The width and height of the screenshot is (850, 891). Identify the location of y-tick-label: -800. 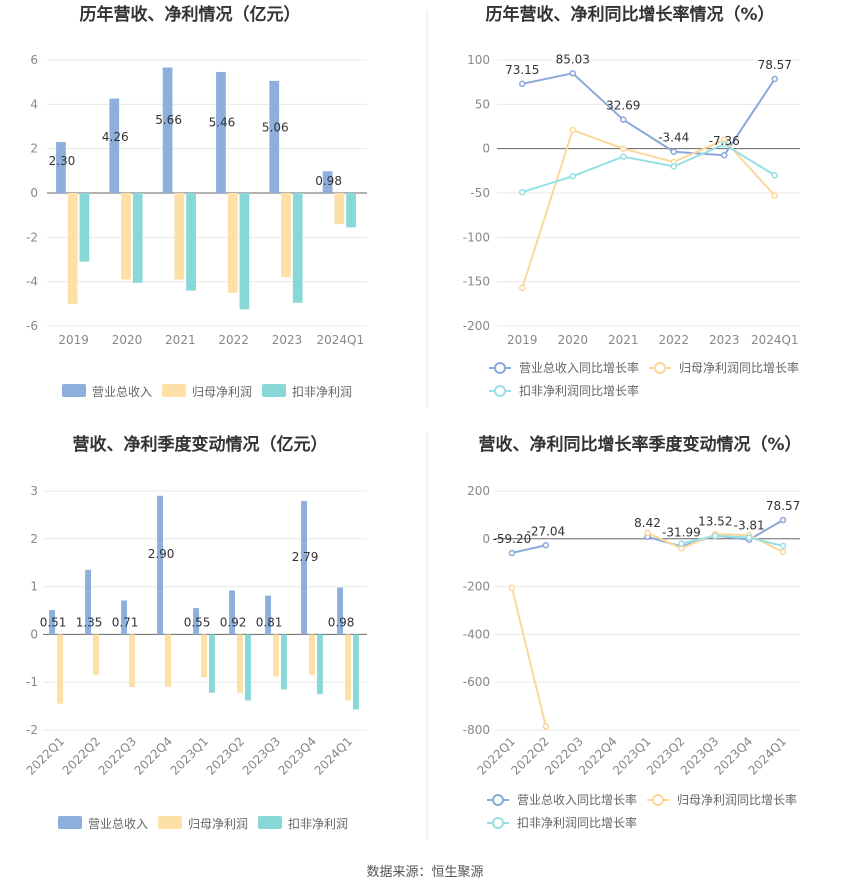
(476, 730).